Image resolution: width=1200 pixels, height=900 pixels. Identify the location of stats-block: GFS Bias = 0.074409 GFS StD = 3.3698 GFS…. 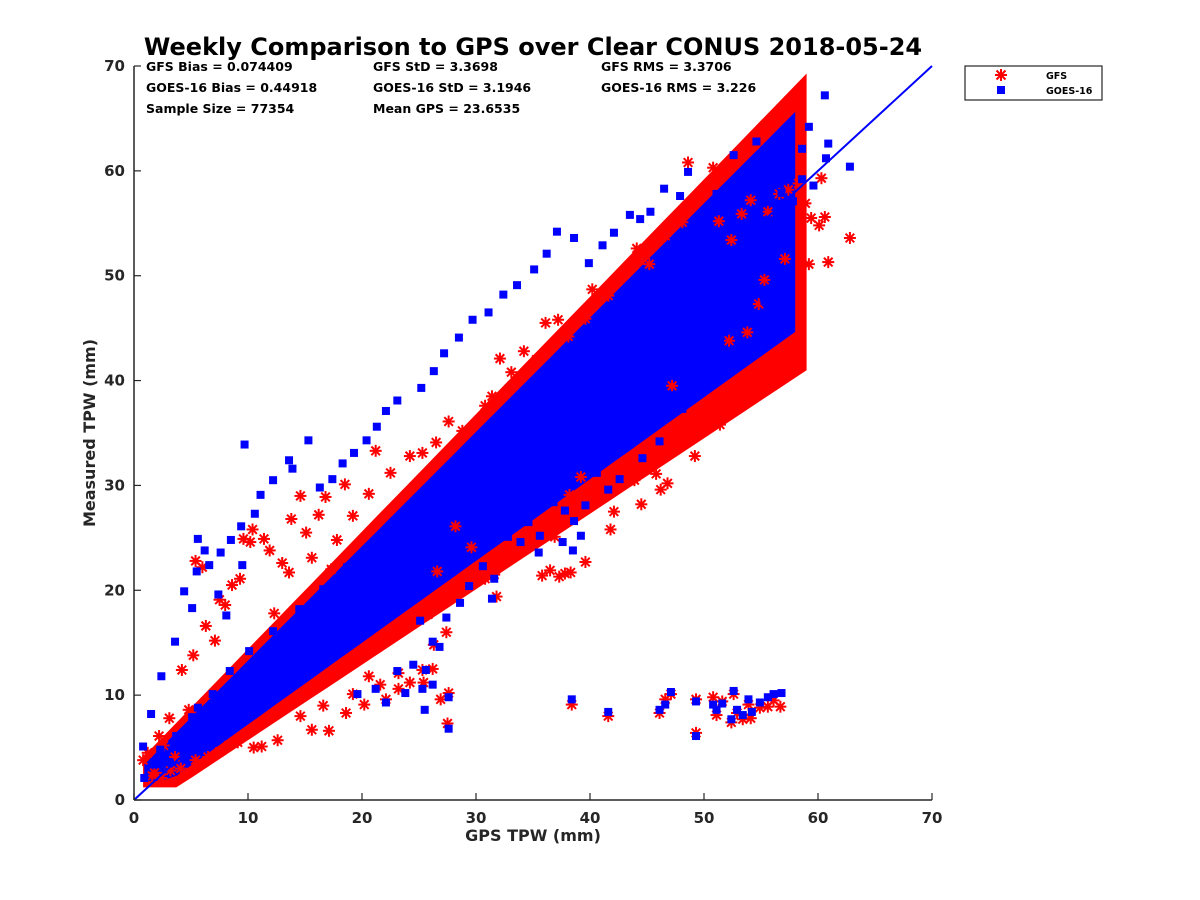
(451, 87).